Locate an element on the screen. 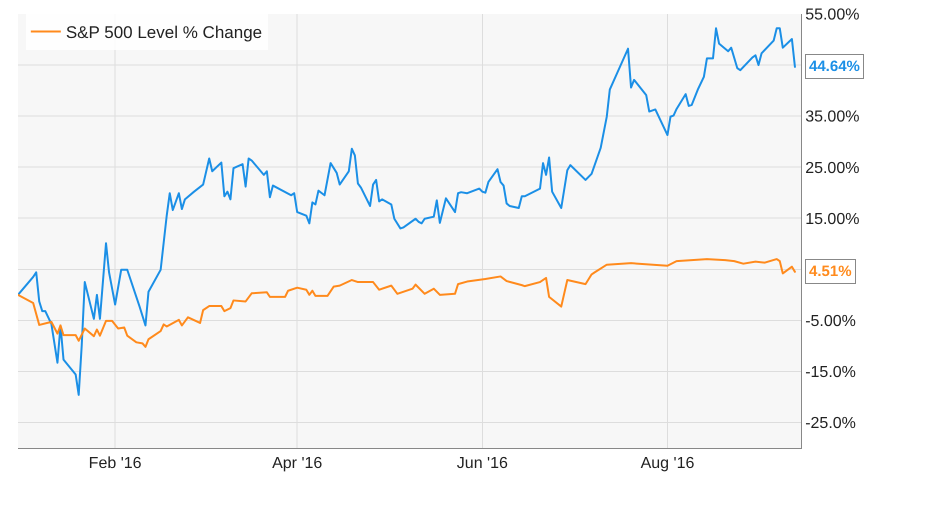 The width and height of the screenshot is (931, 506). line-series is located at coordinates (407, 303).